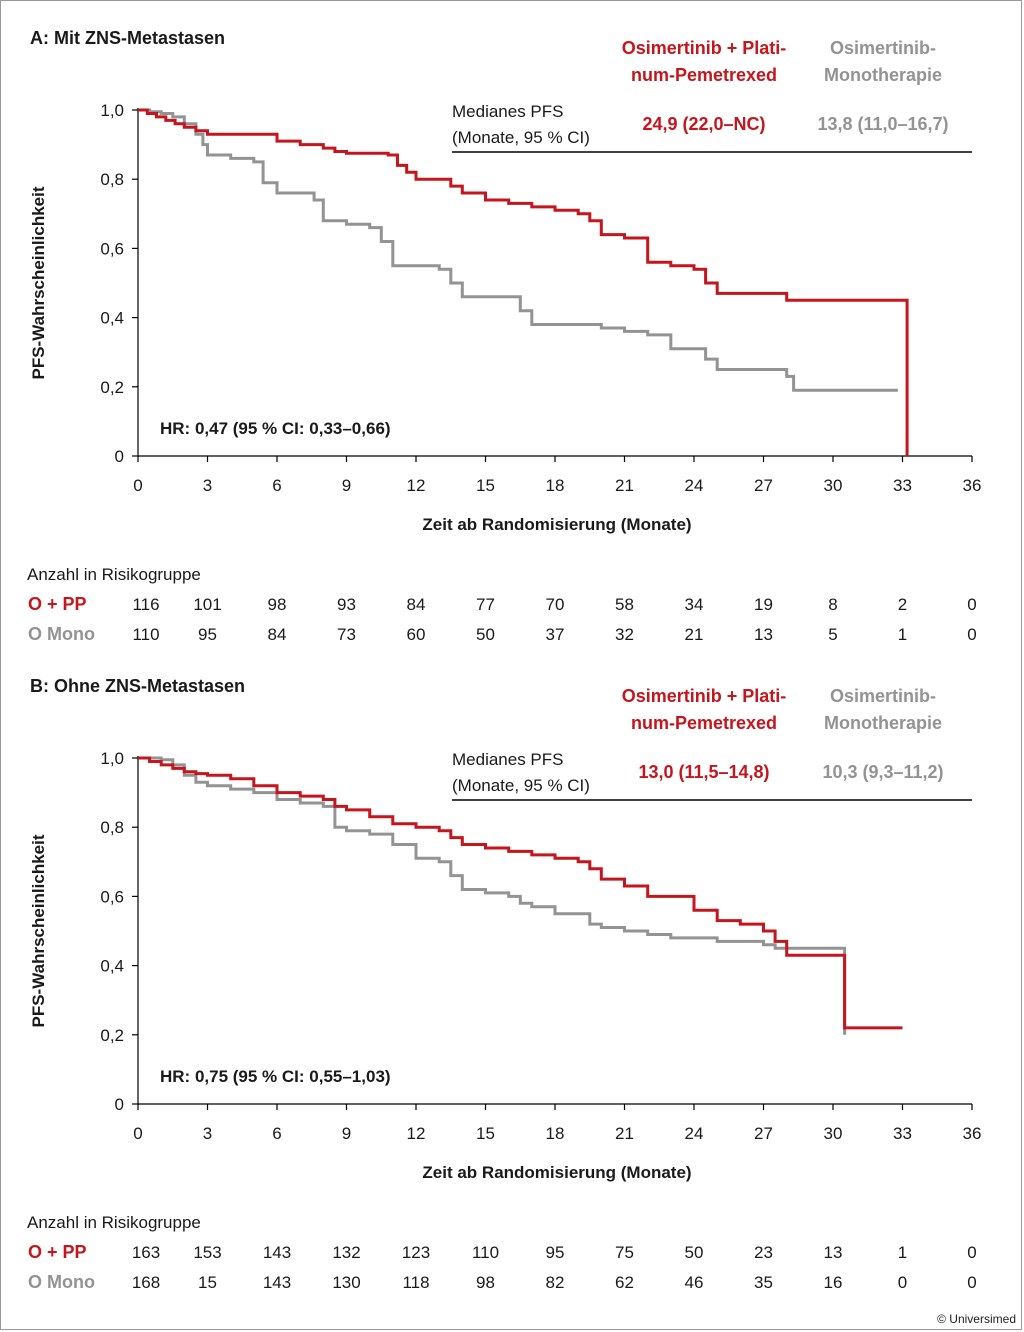 Image resolution: width=1024 pixels, height=1332 pixels. What do you see at coordinates (207, 1133) in the screenshot?
I see `x-tick-label: 3` at bounding box center [207, 1133].